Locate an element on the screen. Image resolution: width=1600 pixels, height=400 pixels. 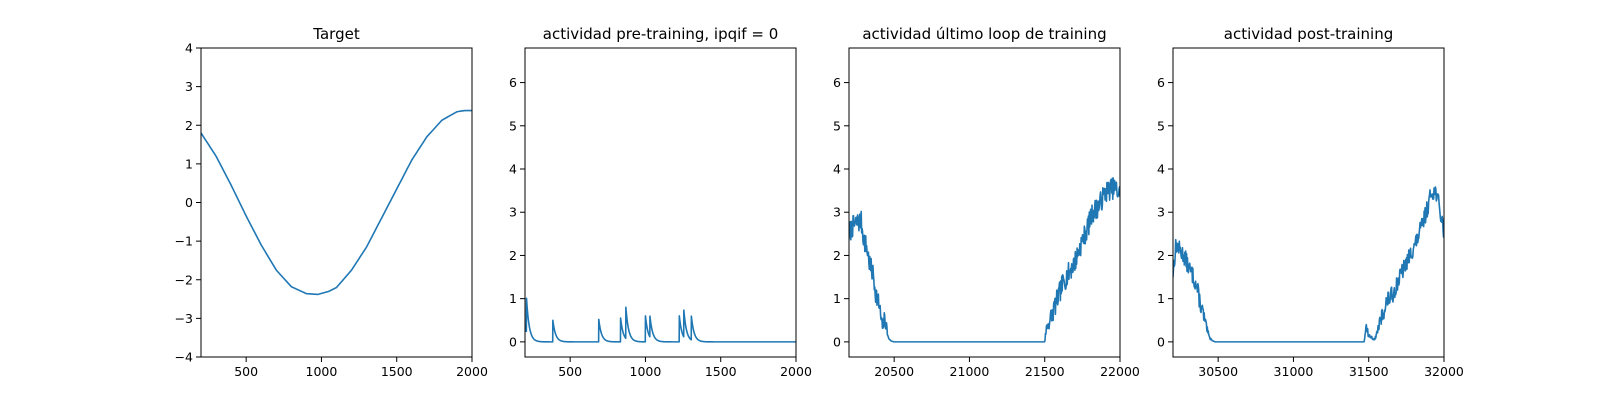
x-tick-label: 31500 is located at coordinates (1369, 371).